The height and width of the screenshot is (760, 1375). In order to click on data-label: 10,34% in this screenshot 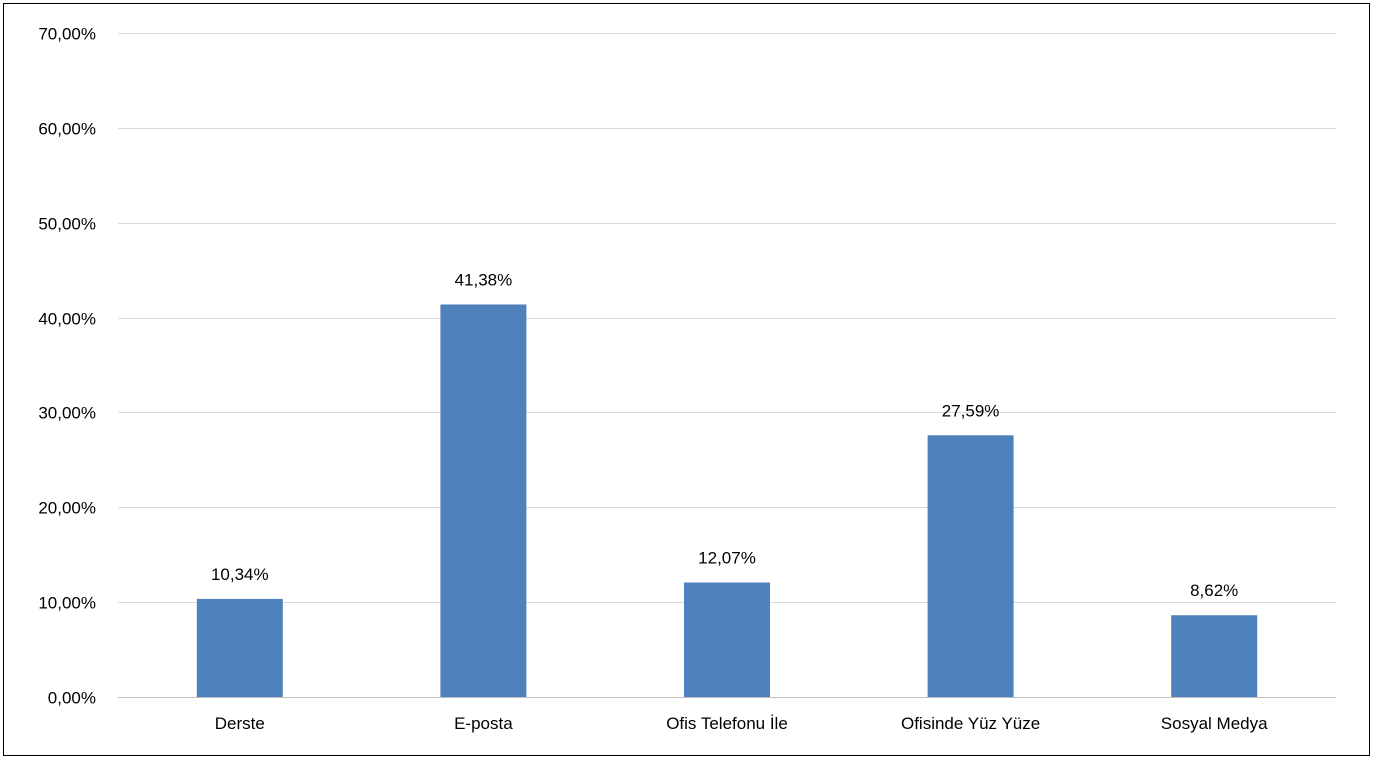, I will do `click(240, 574)`.